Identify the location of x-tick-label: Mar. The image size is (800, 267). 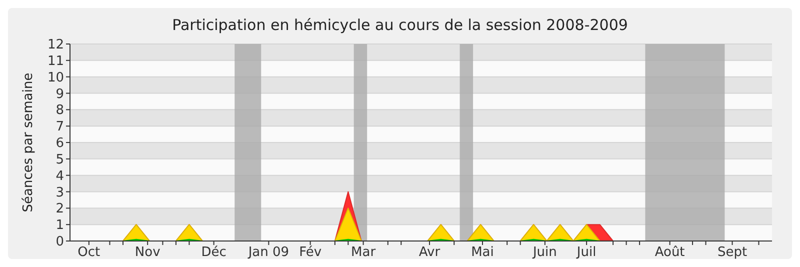
(363, 252).